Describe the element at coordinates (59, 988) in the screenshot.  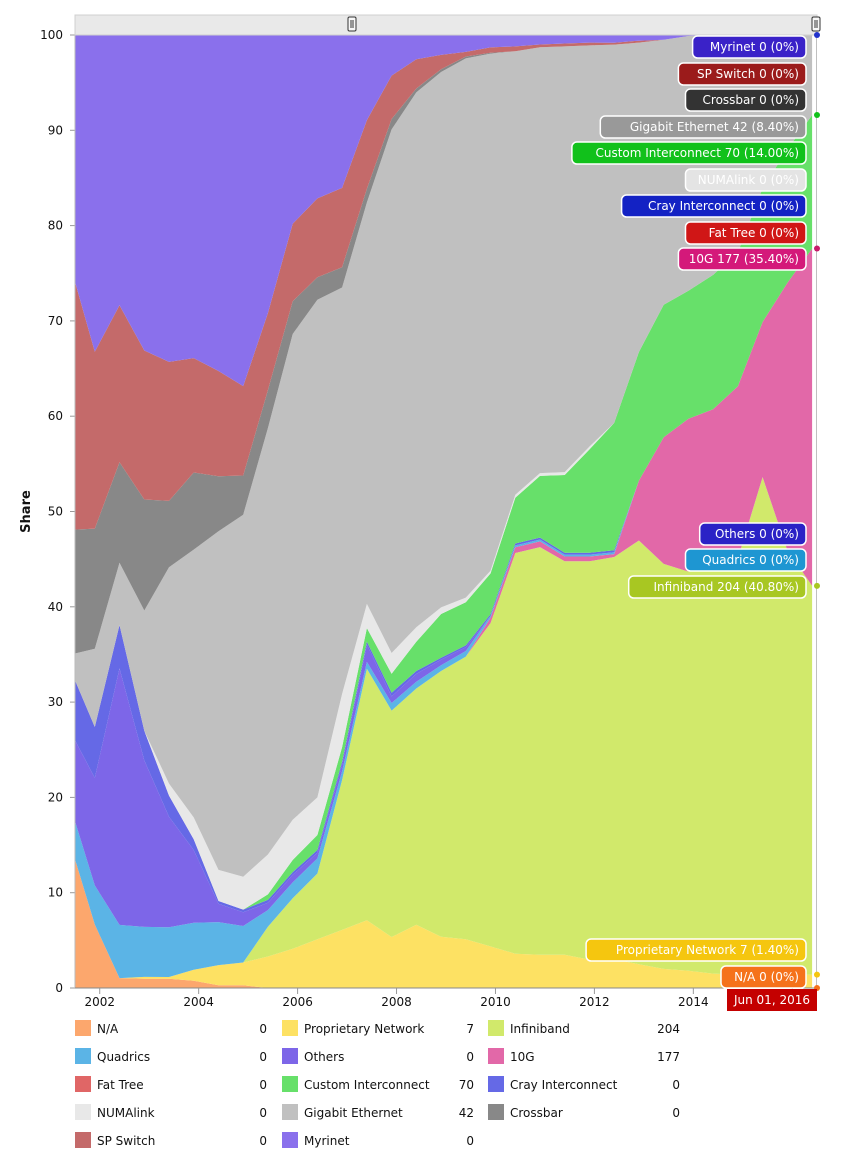
I see `y-tick-label: 0` at that location.